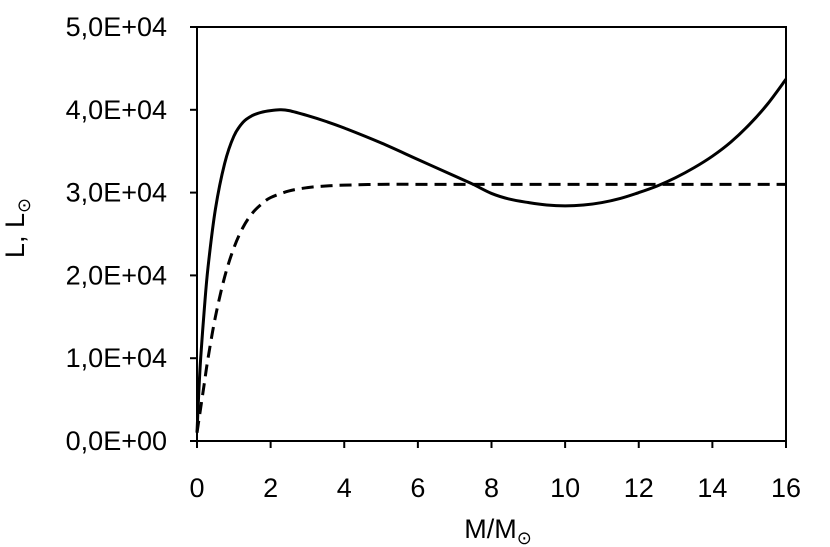 The height and width of the screenshot is (547, 830). Describe the element at coordinates (116, 193) in the screenshot. I see `y-tick-label: 3,0E+04` at that location.